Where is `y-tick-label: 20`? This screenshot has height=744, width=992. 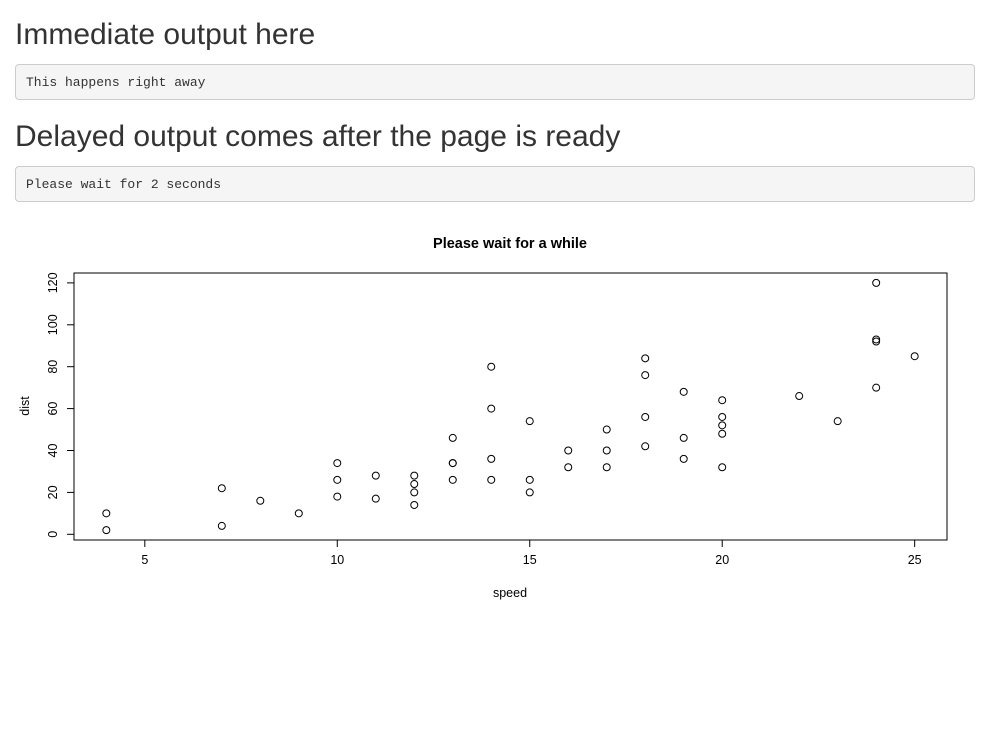
y-tick-label: 20 is located at coordinates (53, 492).